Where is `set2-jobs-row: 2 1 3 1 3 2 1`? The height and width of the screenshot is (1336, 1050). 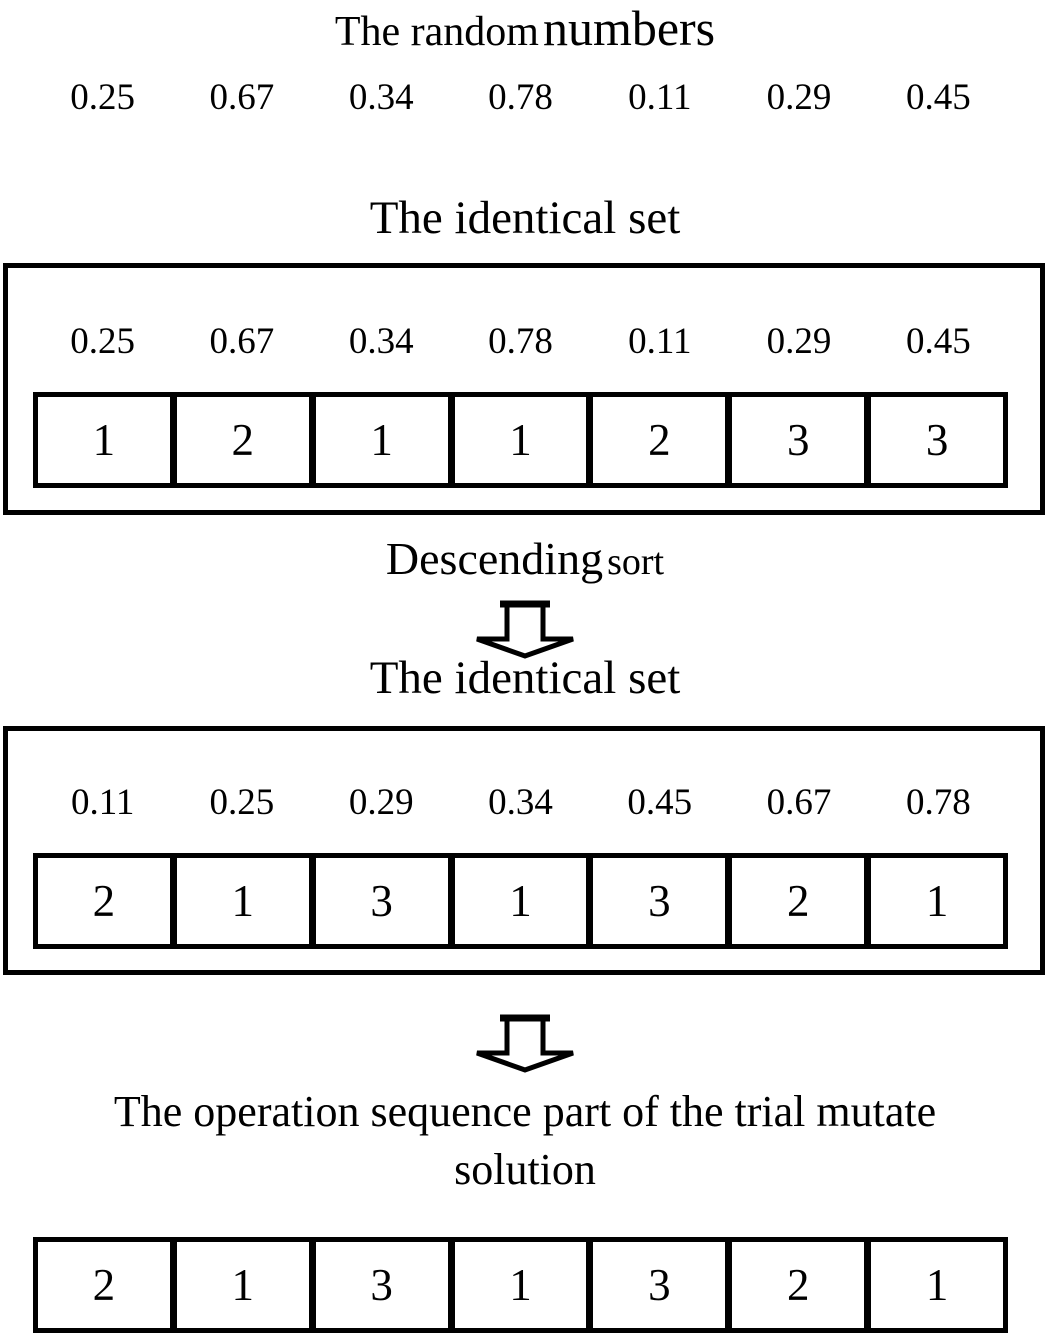
set2-jobs-row: 2 1 3 1 3 2 1 is located at coordinates (521, 901).